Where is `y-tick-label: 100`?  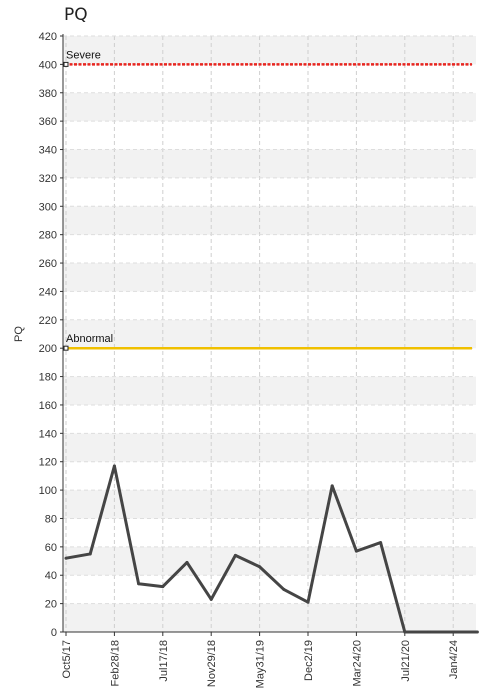 y-tick-label: 100 is located at coordinates (48, 491).